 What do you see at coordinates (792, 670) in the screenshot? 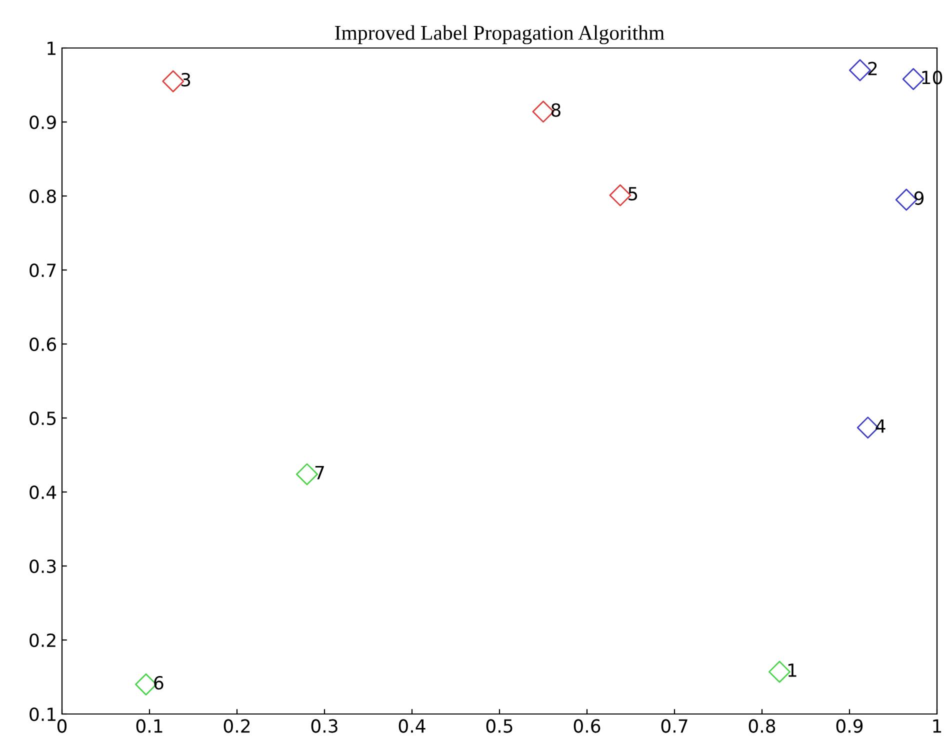
I see `annotation: 1` at bounding box center [792, 670].